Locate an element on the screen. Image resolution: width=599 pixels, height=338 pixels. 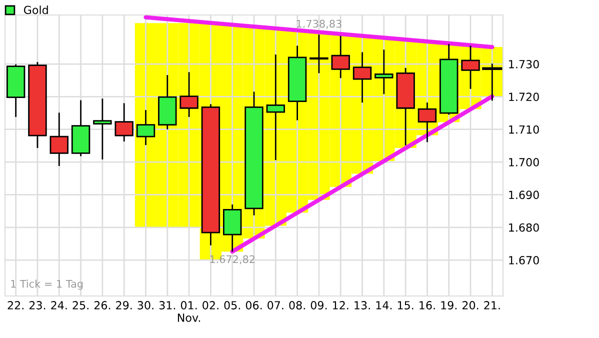
annotation: 1.672,82 is located at coordinates (232, 259).